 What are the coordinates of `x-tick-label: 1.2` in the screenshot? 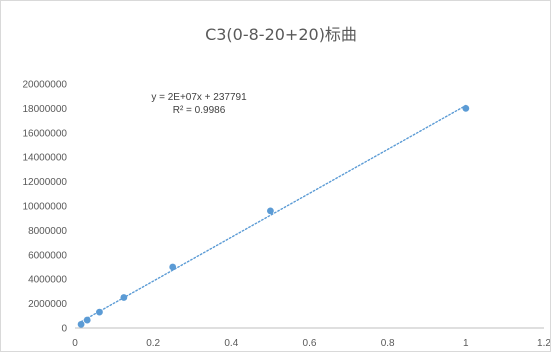 It's located at (543, 343).